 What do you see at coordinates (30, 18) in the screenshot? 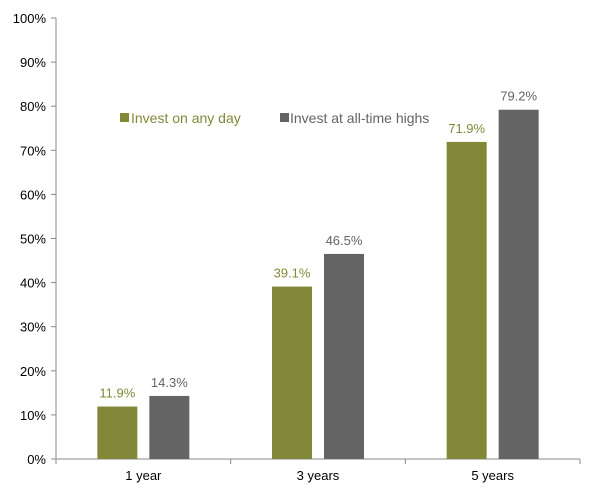
I see `y-tick-label: 100%` at bounding box center [30, 18].